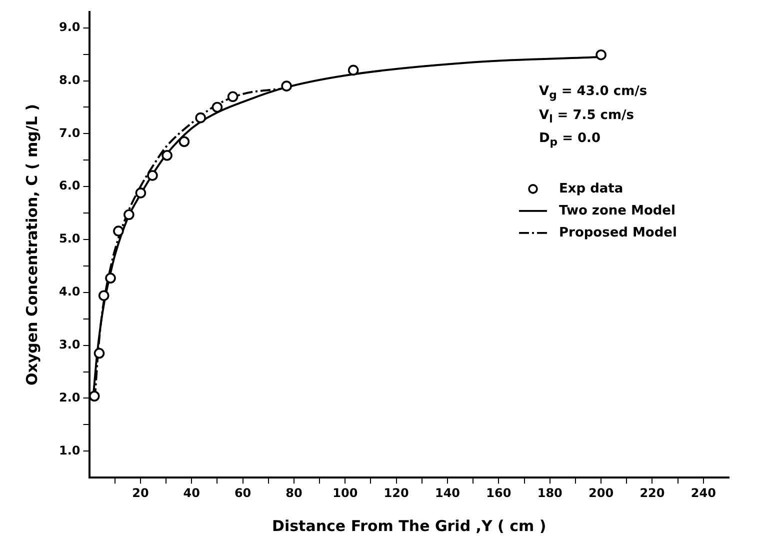  I want to click on y-tick-label: 9.0, so click(69, 27).